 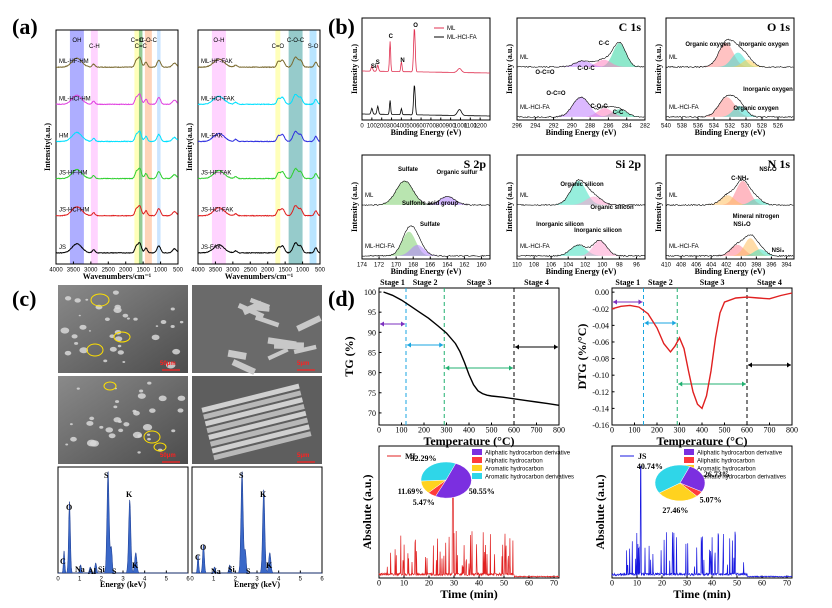 I want to click on highlight-circle, so click(x=122, y=337).